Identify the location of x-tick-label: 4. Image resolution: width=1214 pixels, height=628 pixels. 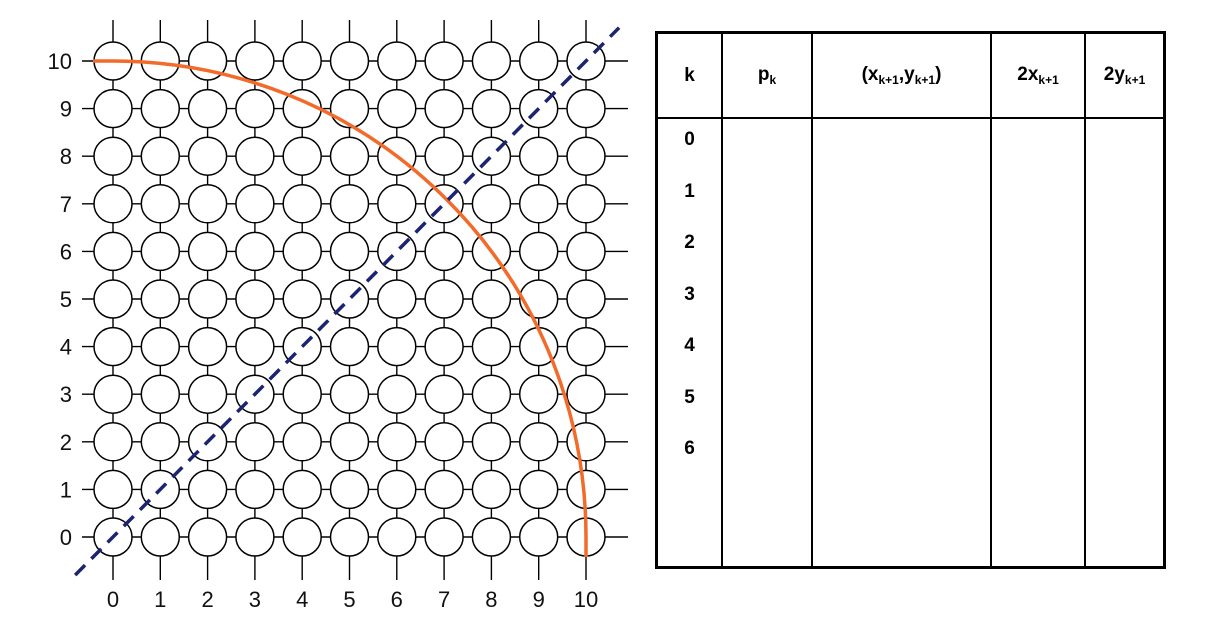
(302, 599).